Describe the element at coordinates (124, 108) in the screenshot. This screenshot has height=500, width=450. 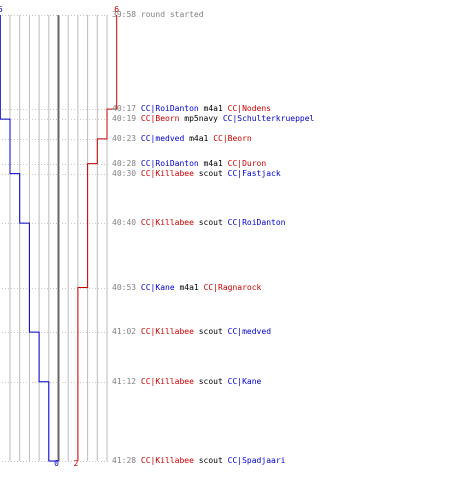
I see `event-time: 40:17` at that location.